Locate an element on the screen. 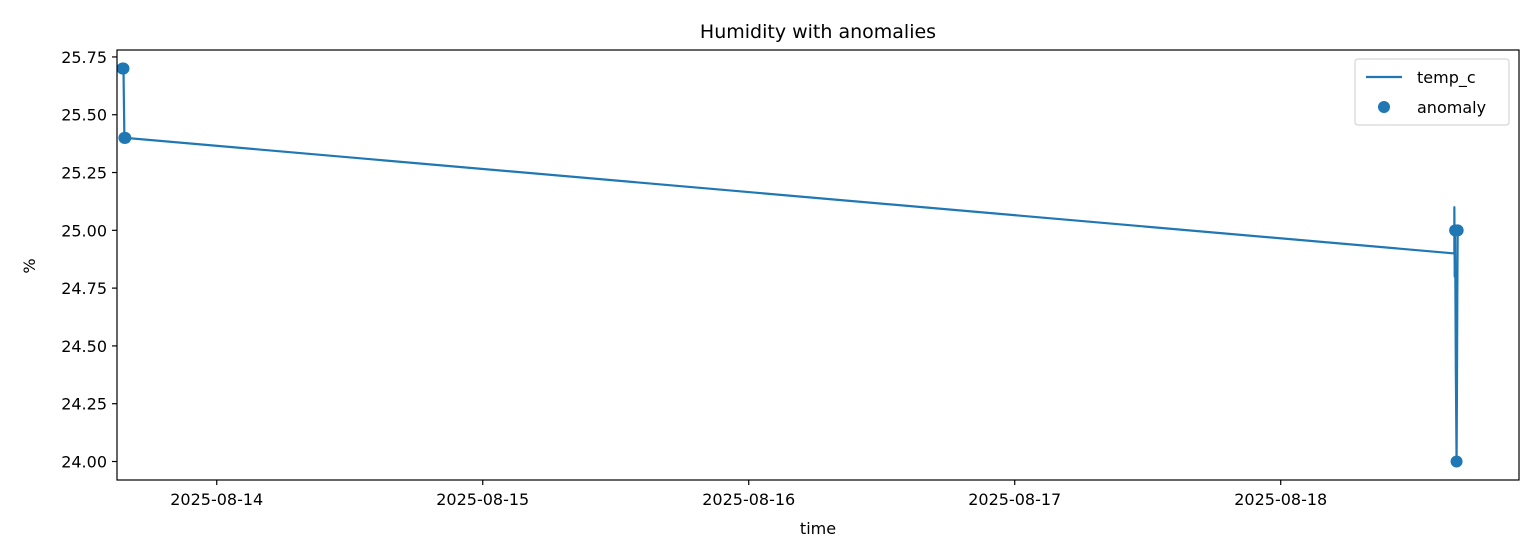 The image size is (1540, 560). y-tick-label-0: 24.00 is located at coordinates (84, 462).